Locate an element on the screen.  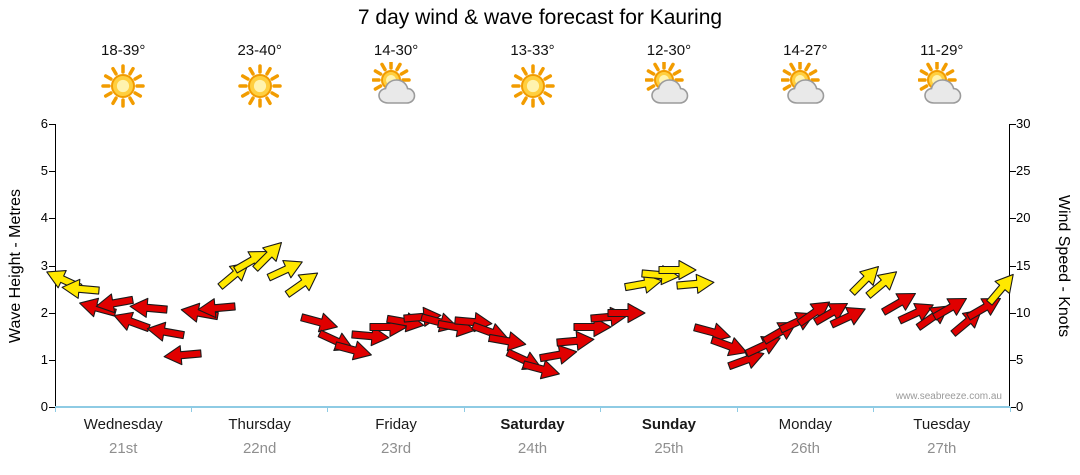
day-date-label: 23rd is located at coordinates (396, 448).